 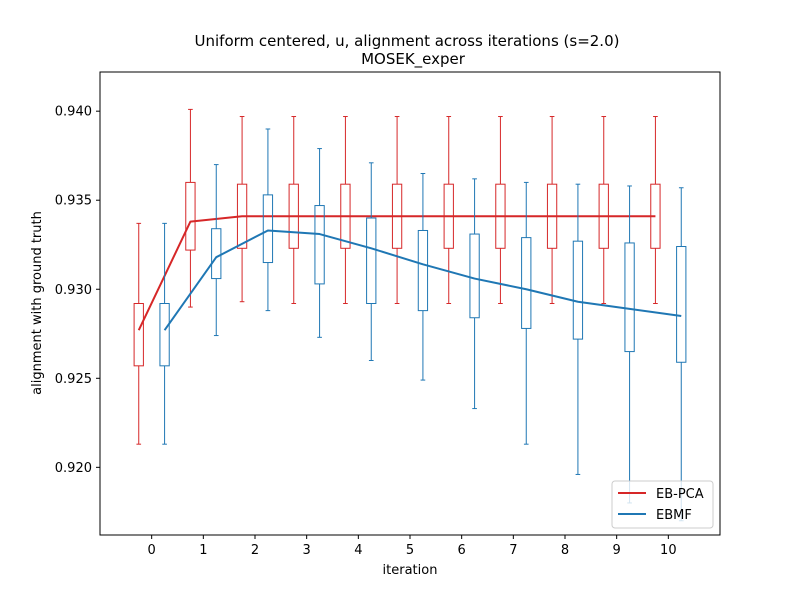 What do you see at coordinates (413, 59) in the screenshot?
I see `chart-subtitle: MOSEK_exper` at bounding box center [413, 59].